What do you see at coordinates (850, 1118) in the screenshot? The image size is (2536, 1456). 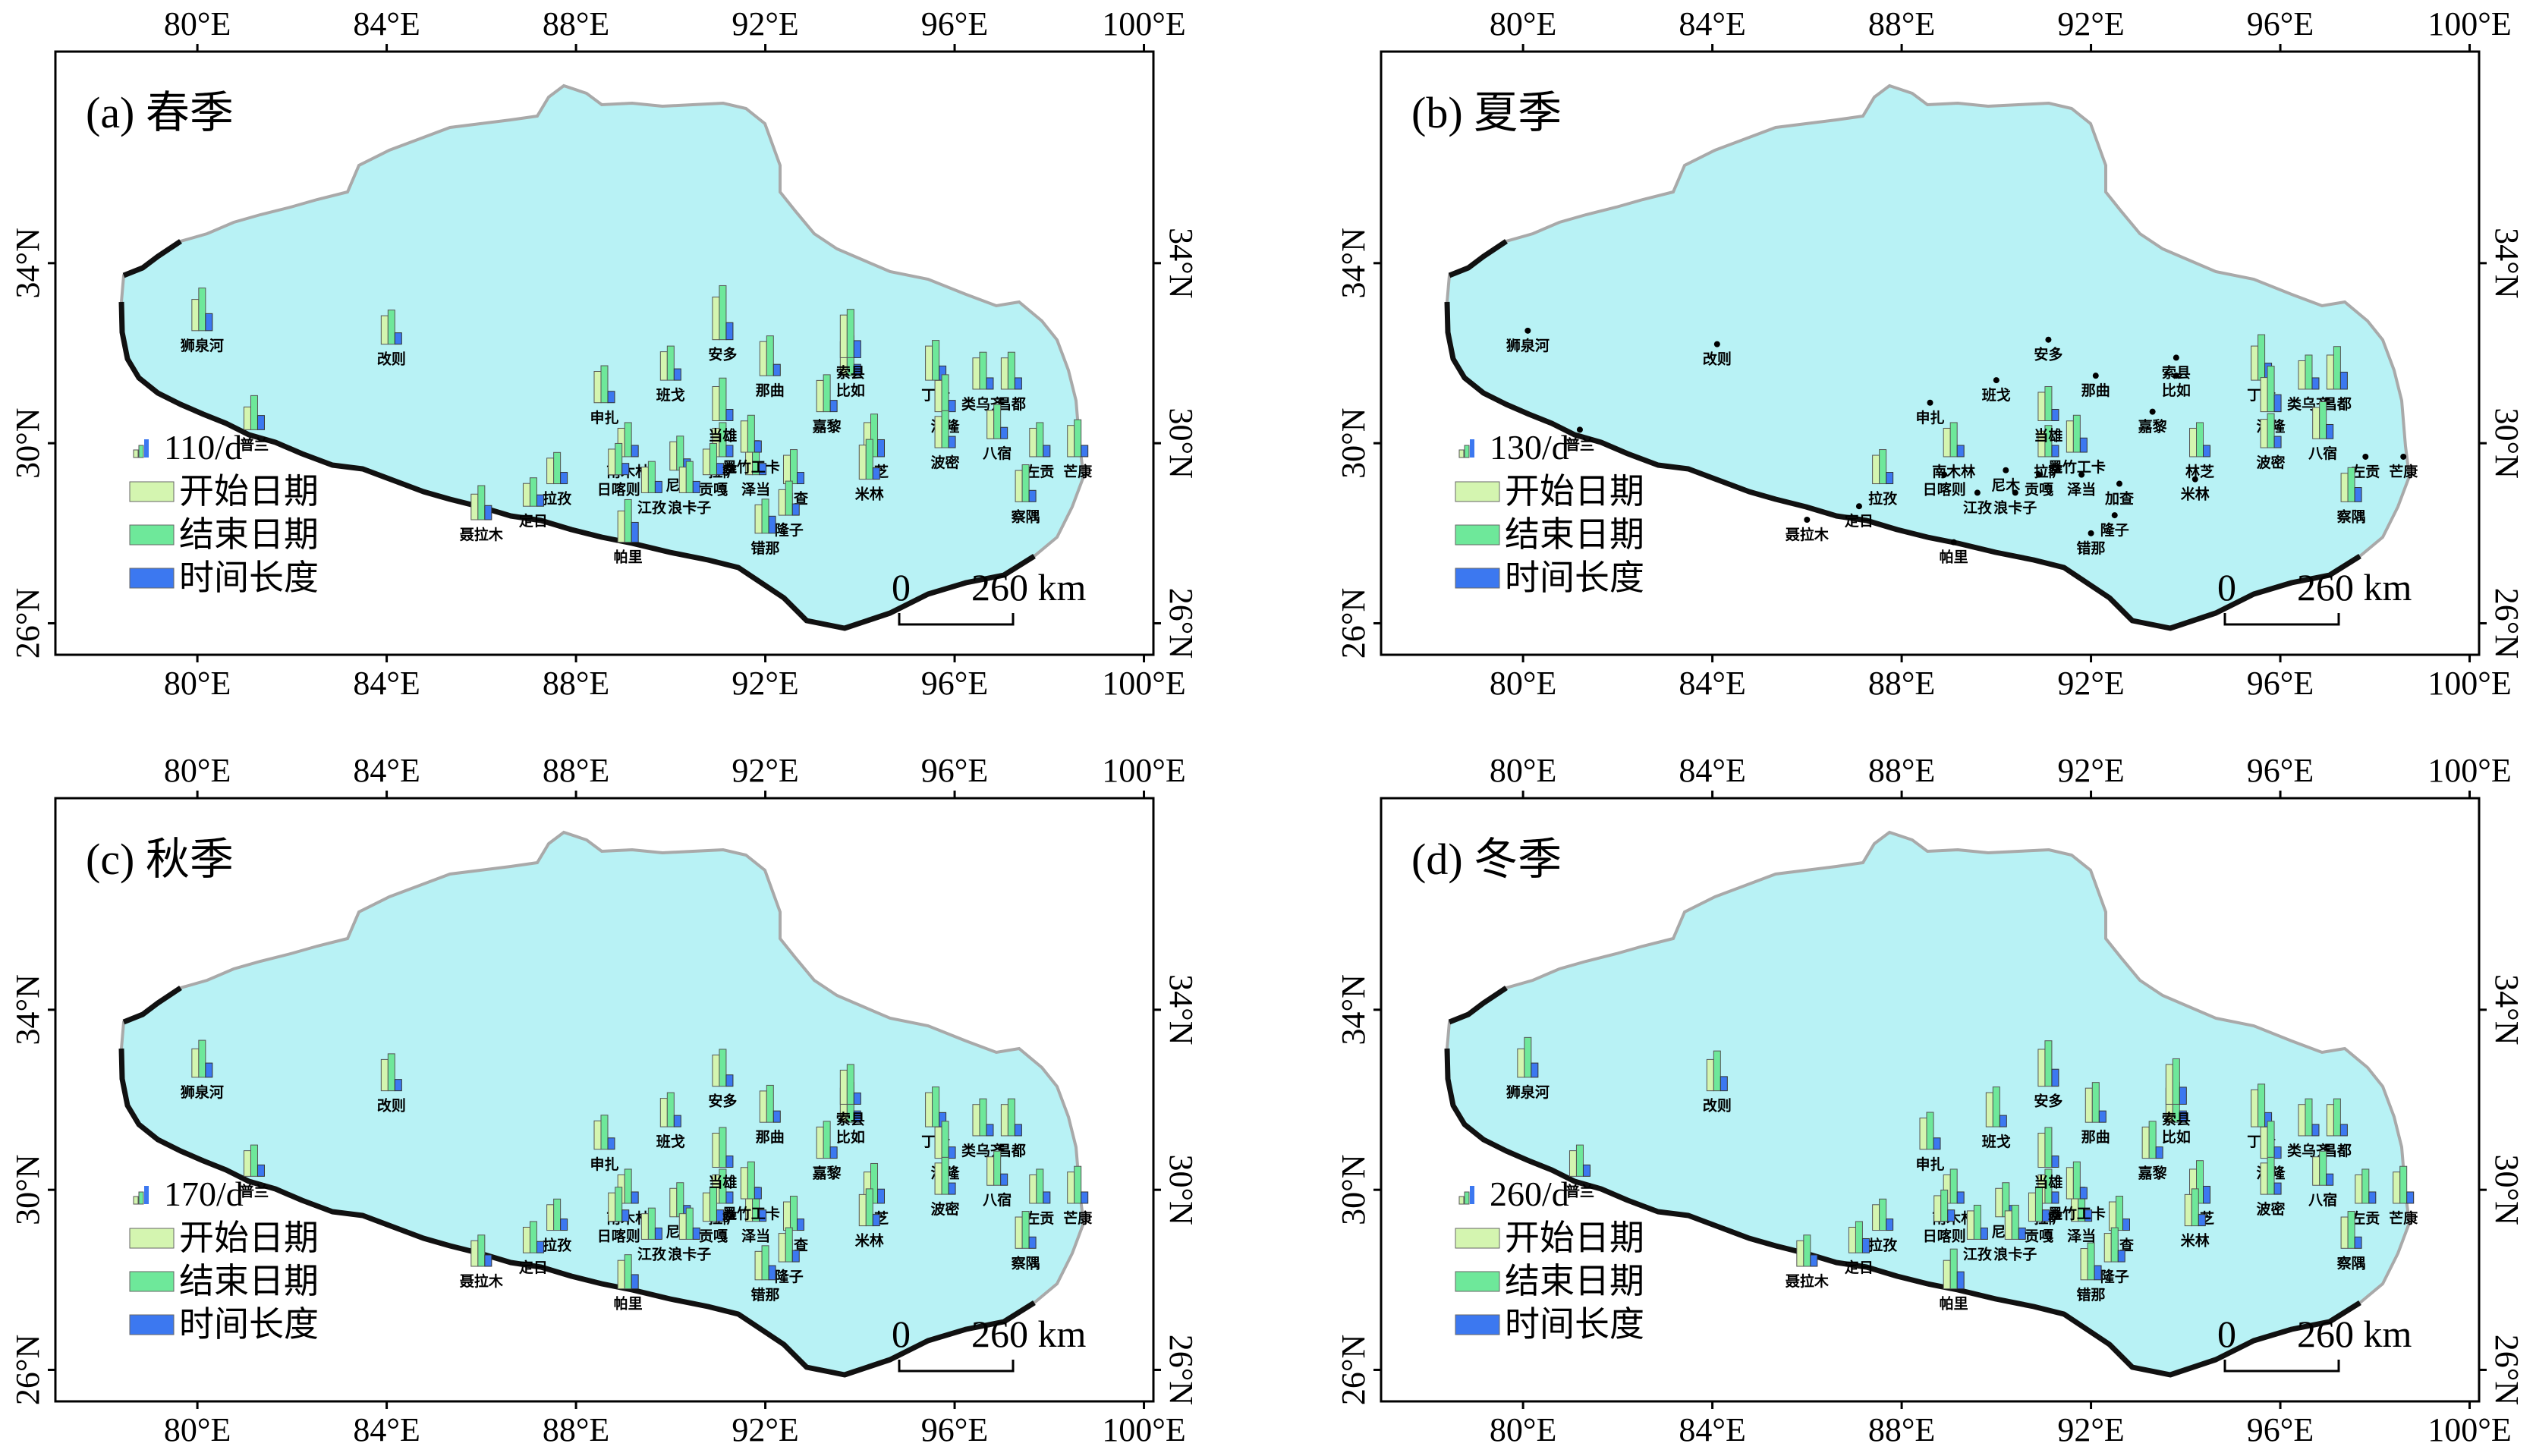 I see `station-label: 索县` at bounding box center [850, 1118].